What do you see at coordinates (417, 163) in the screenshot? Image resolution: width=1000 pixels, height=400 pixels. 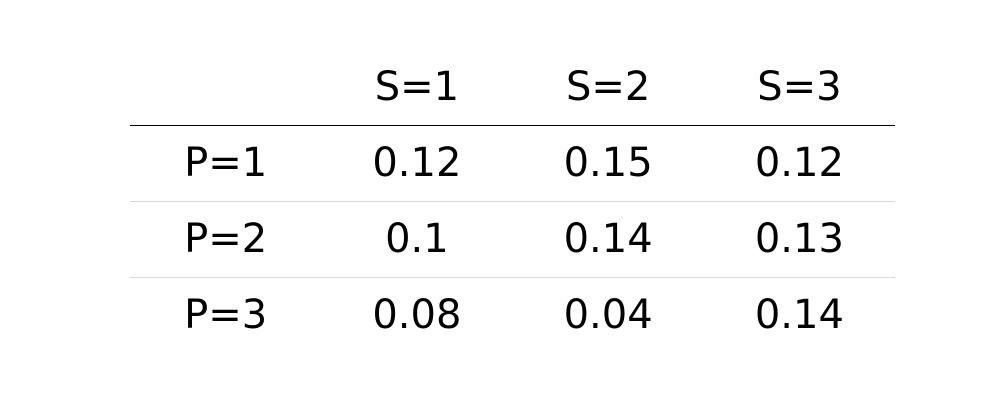 I see `cell-p1-s1: 0.12` at bounding box center [417, 163].